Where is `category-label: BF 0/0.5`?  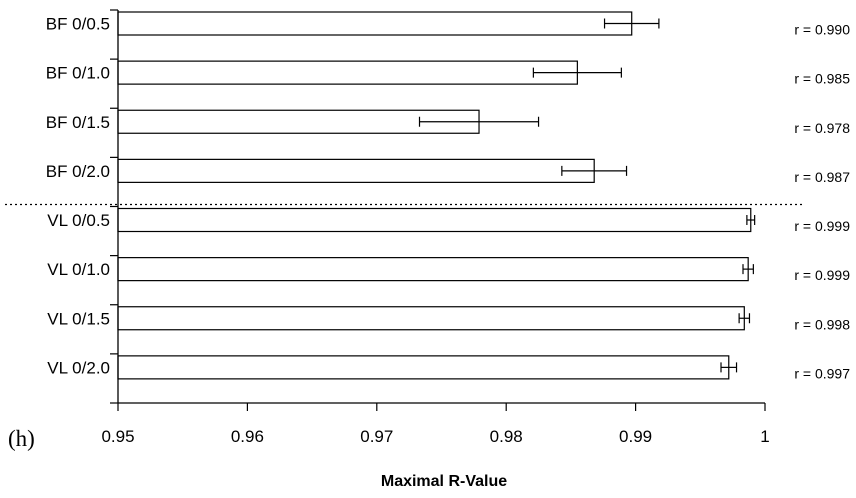
category-label: BF 0/0.5 is located at coordinates (78, 24).